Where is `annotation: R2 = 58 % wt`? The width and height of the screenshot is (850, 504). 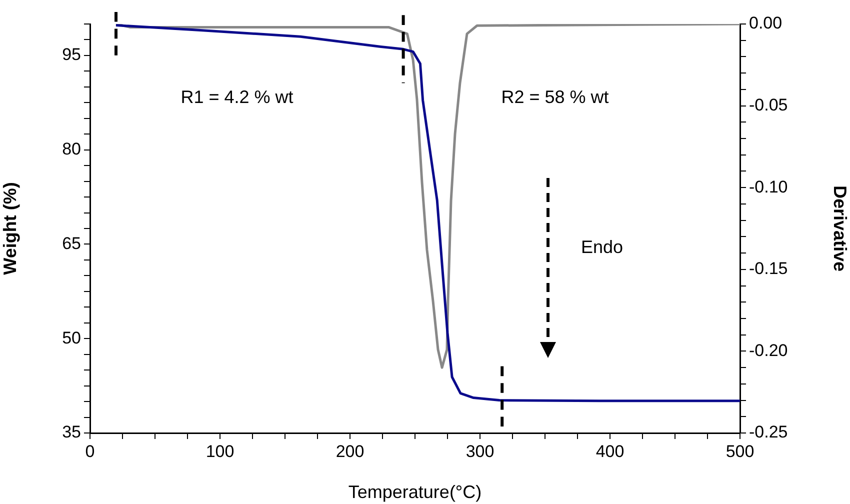 annotation: R2 = 58 % wt is located at coordinates (555, 96).